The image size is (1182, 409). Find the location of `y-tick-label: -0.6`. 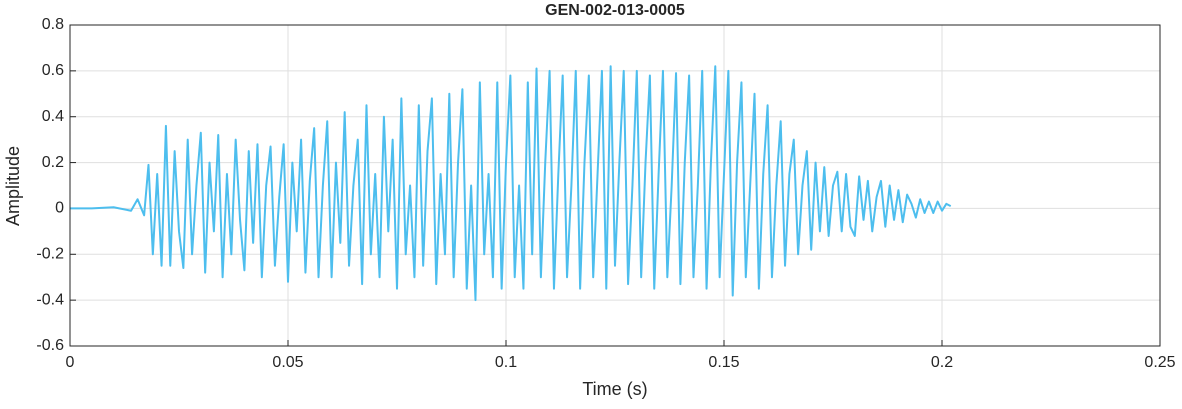

y-tick-label: -0.6 is located at coordinates (50, 345).